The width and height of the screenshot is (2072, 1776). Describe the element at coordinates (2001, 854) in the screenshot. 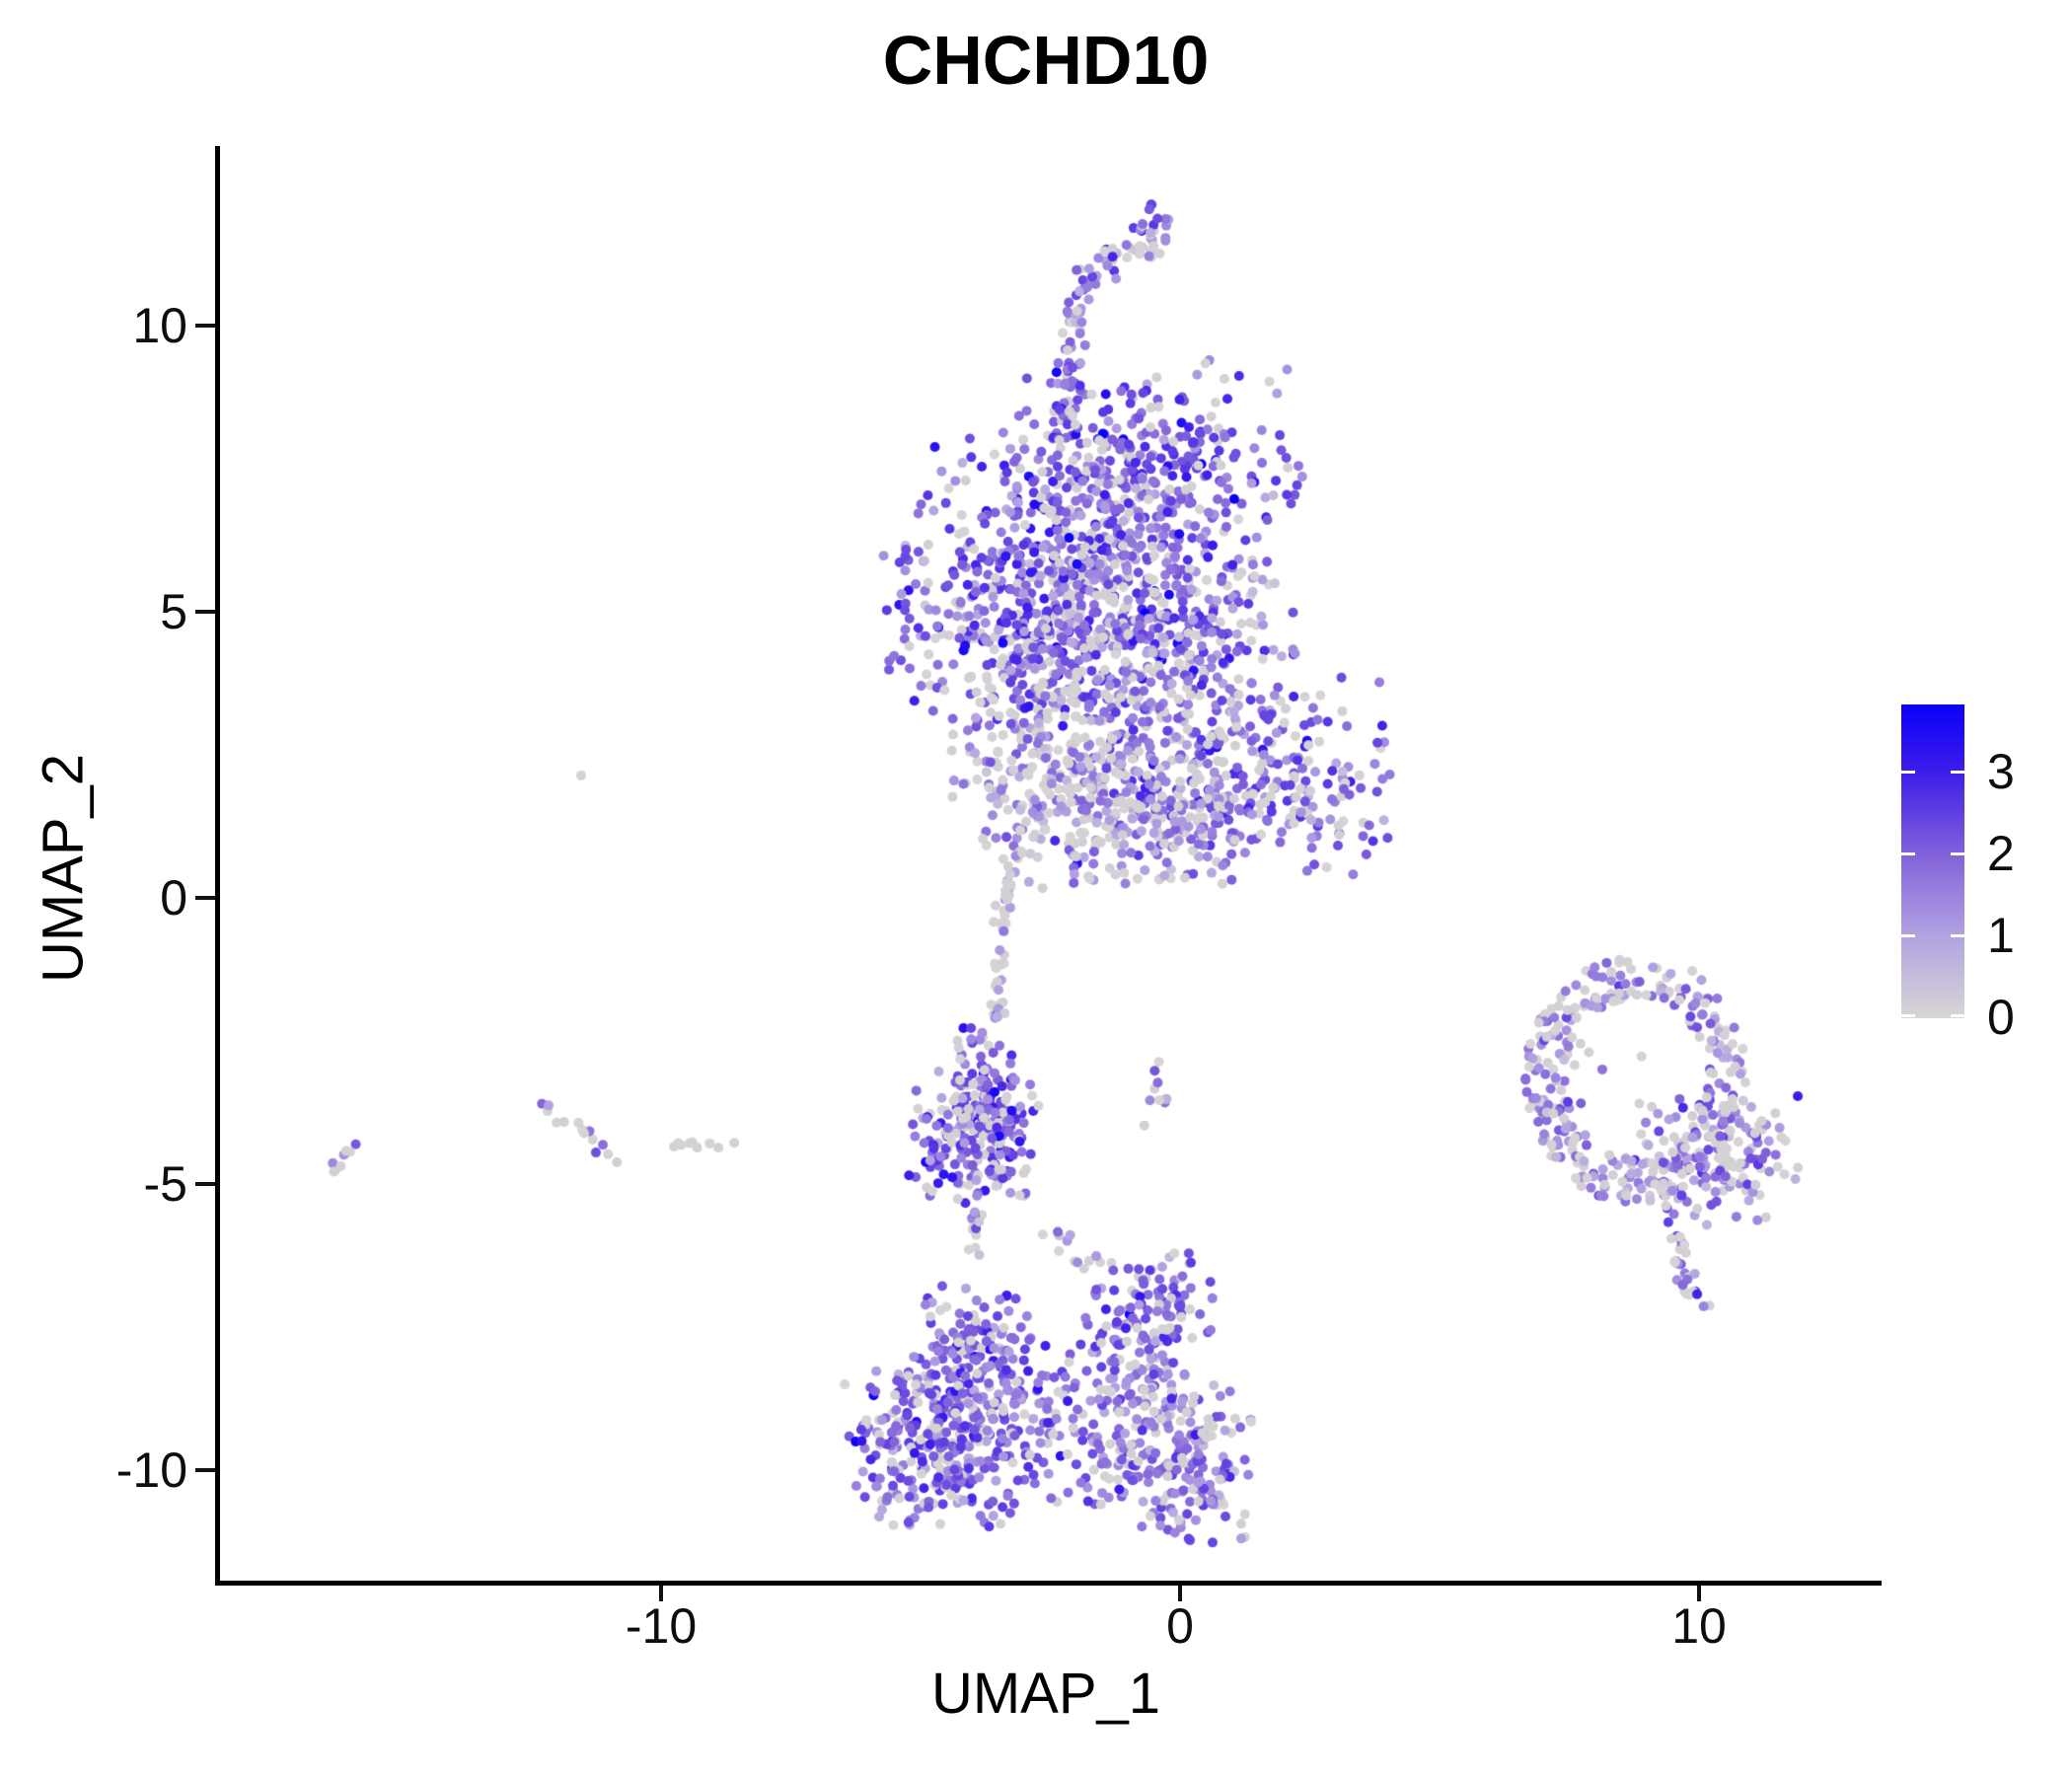

I see `colorbar-label: 2` at that location.